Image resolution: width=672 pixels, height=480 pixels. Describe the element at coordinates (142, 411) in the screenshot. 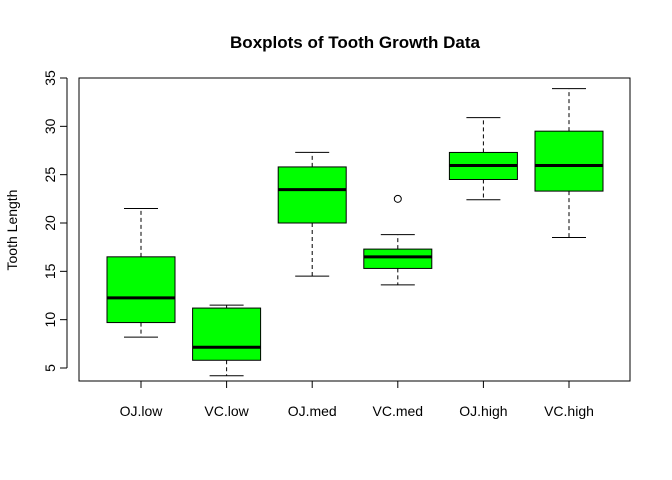

I see `x-tick-label: OJ.low` at that location.